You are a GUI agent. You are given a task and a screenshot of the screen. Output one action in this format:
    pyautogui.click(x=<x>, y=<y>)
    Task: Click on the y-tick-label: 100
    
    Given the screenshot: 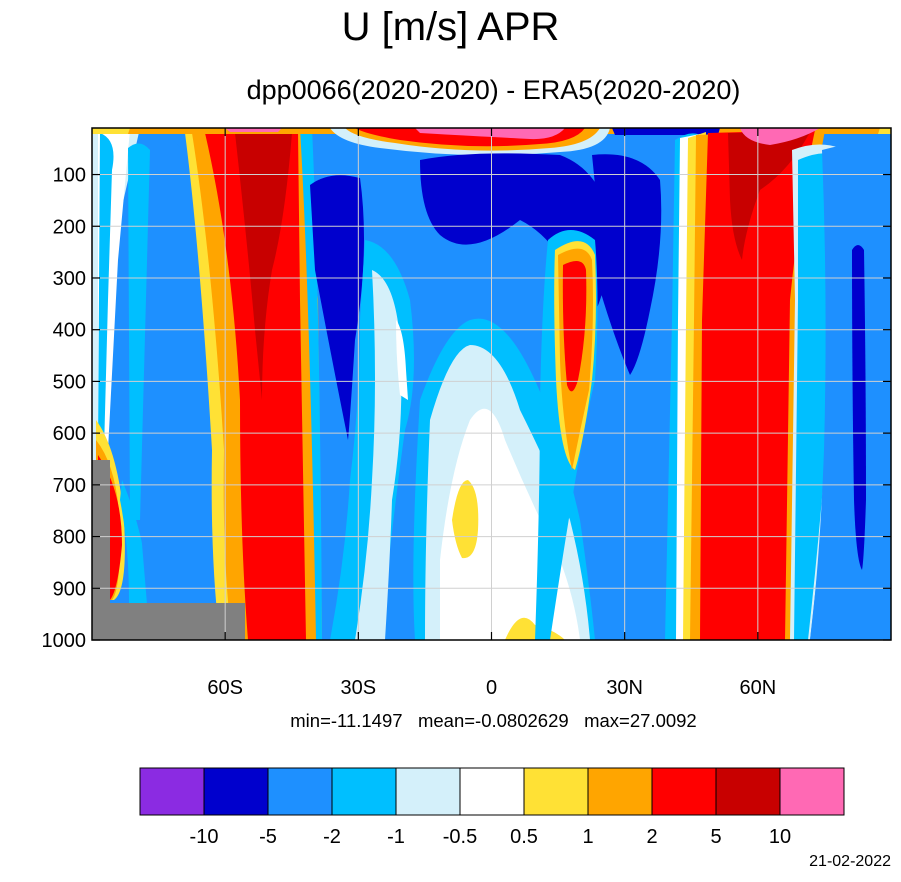 What is the action you would take?
    pyautogui.click(x=69, y=176)
    